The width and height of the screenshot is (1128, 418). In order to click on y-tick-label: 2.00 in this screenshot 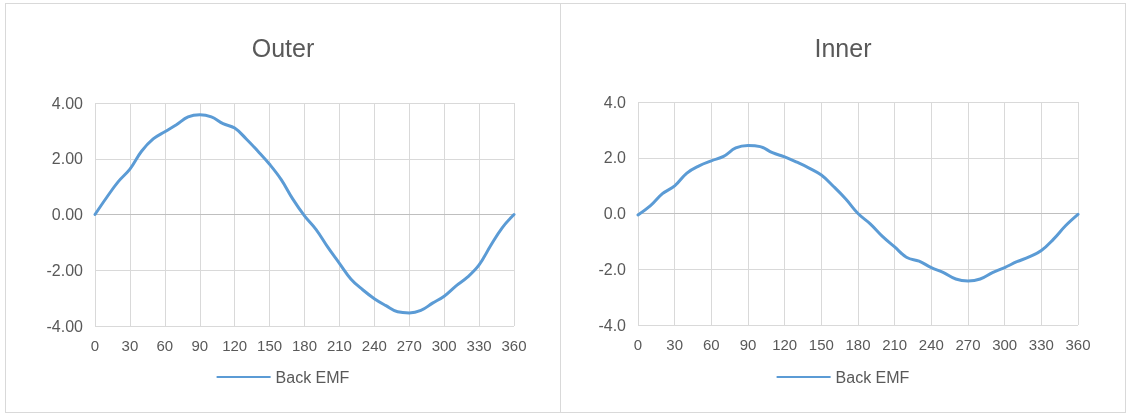, I will do `click(67, 159)`.